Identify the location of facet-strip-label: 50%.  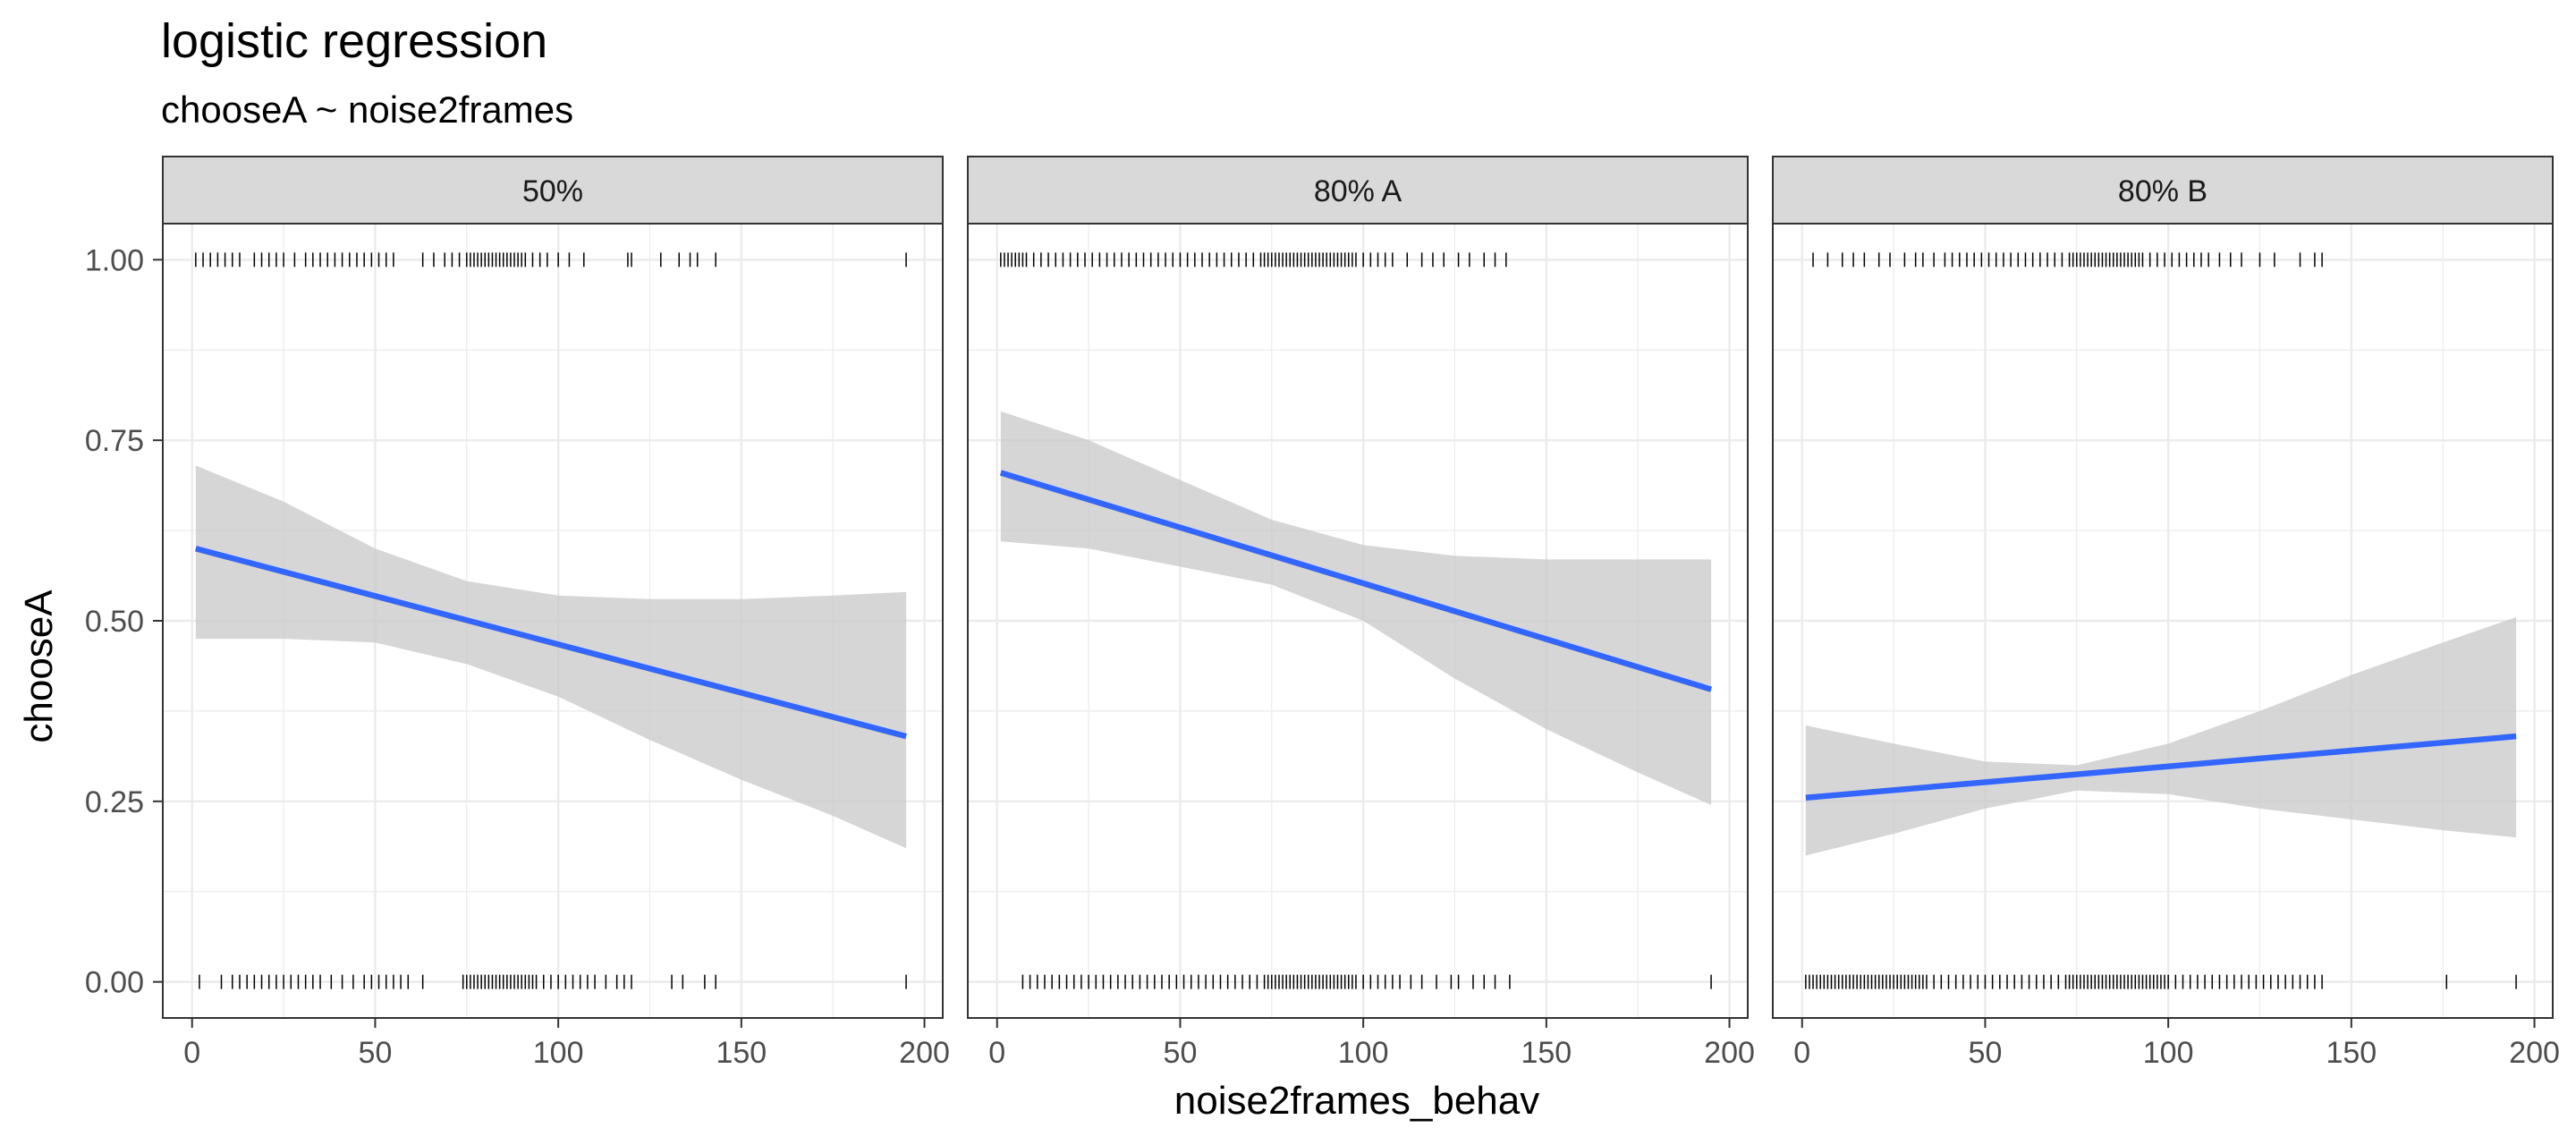
(552, 191).